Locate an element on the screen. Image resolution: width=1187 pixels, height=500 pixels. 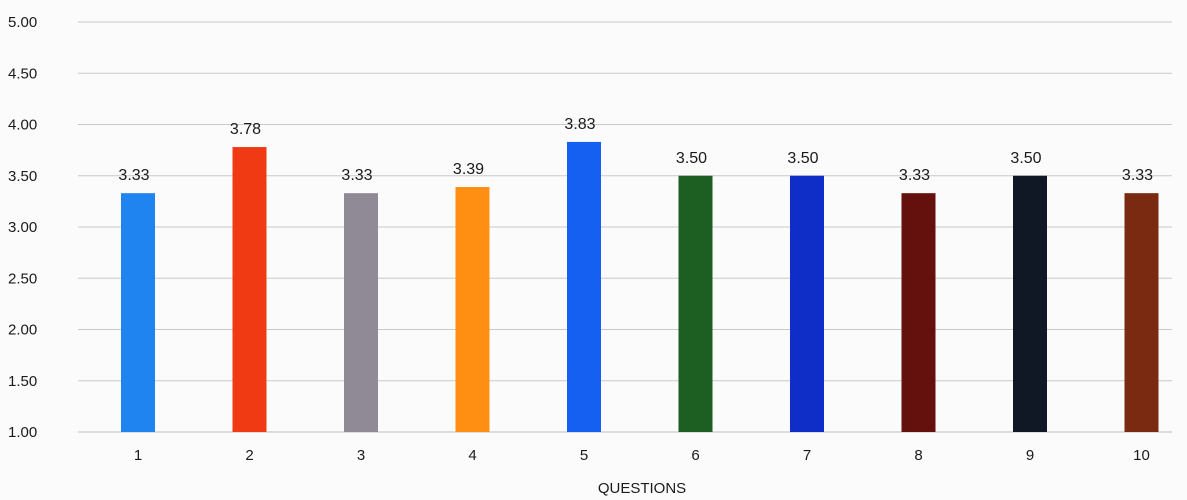
data-label: 3.78 is located at coordinates (245, 129).